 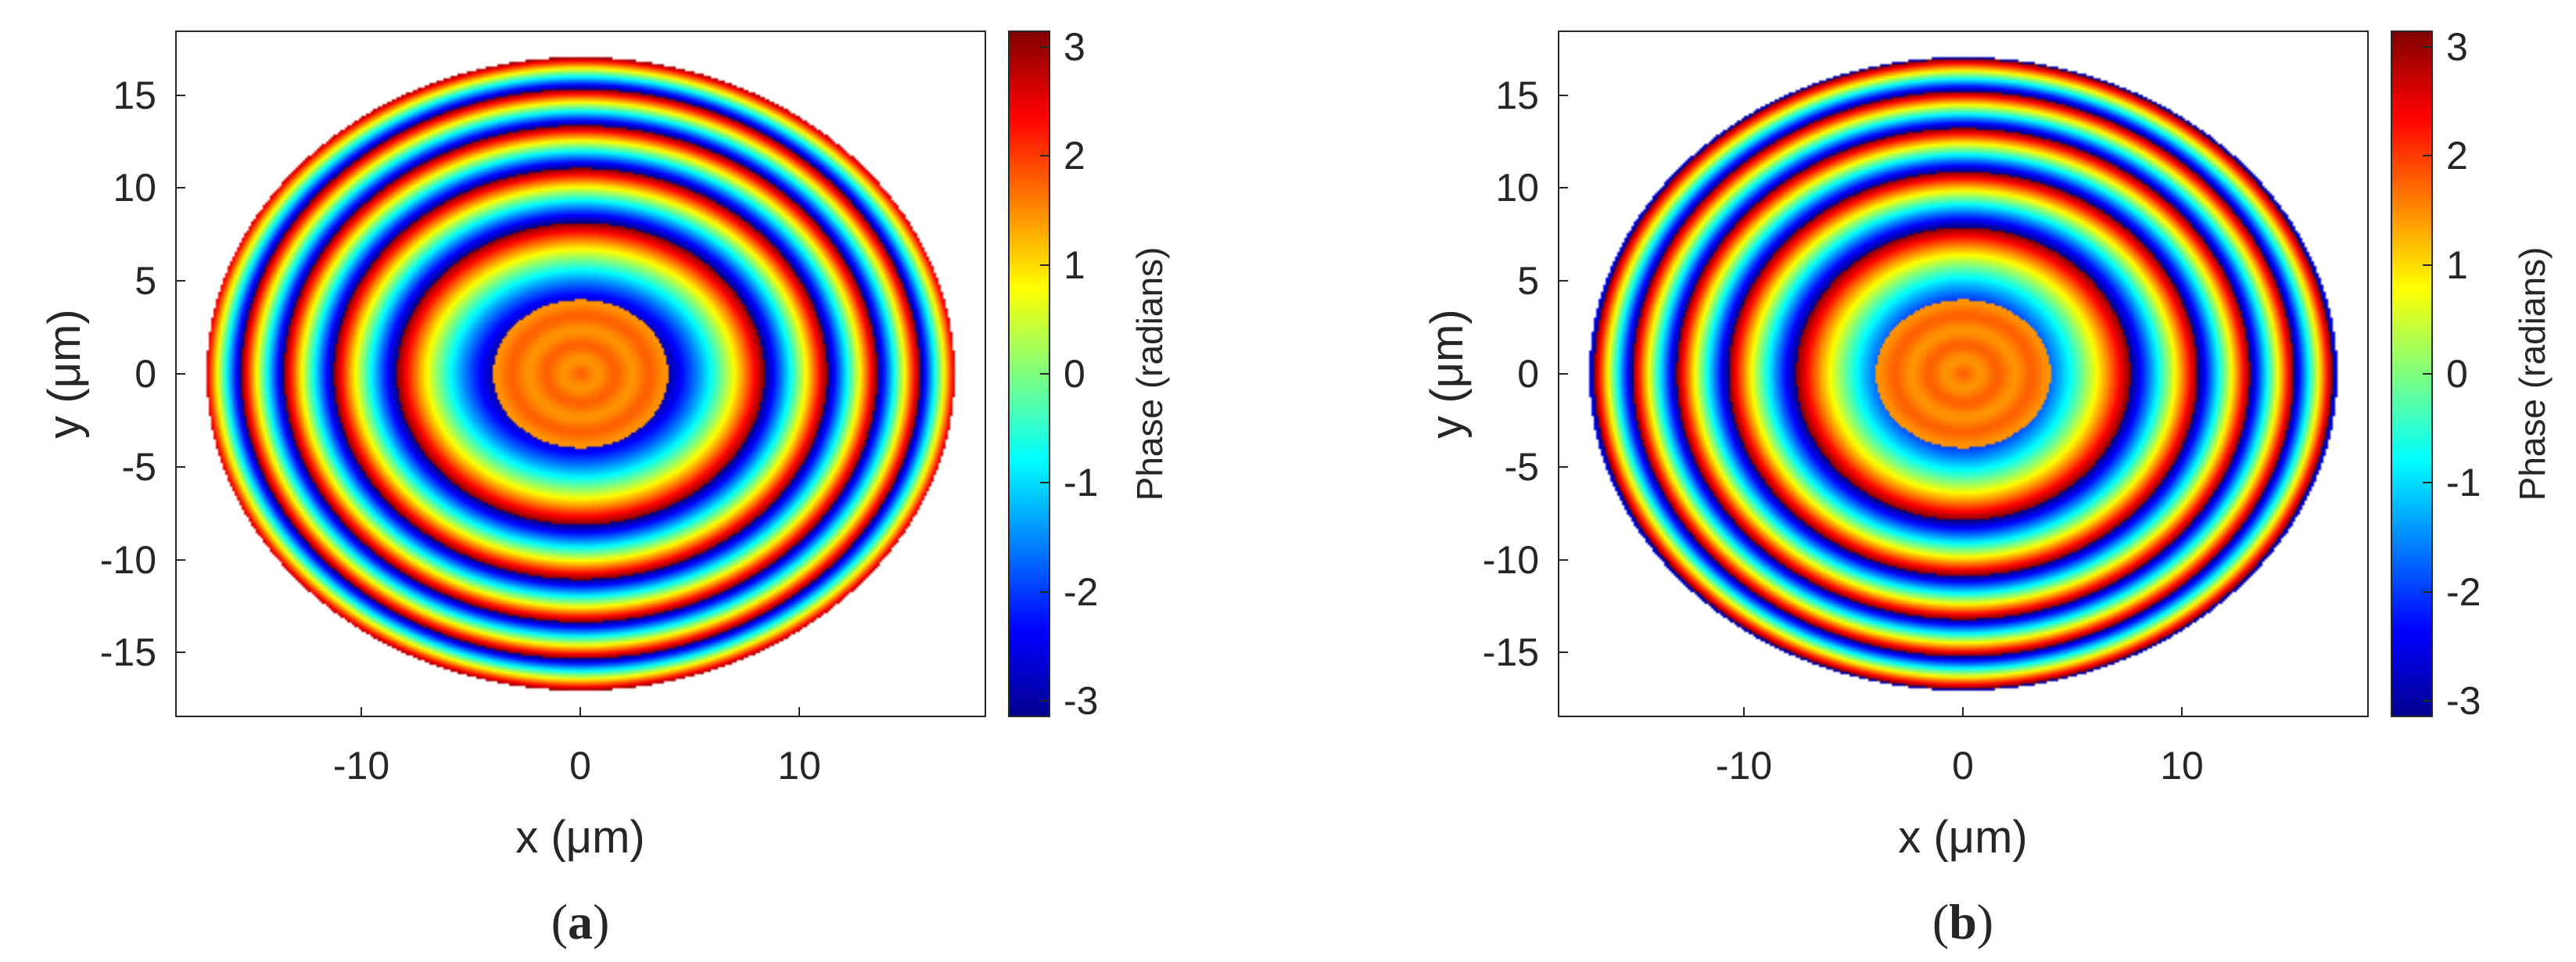 I want to click on cbar-label-a-4: -1, so click(x=1081, y=482).